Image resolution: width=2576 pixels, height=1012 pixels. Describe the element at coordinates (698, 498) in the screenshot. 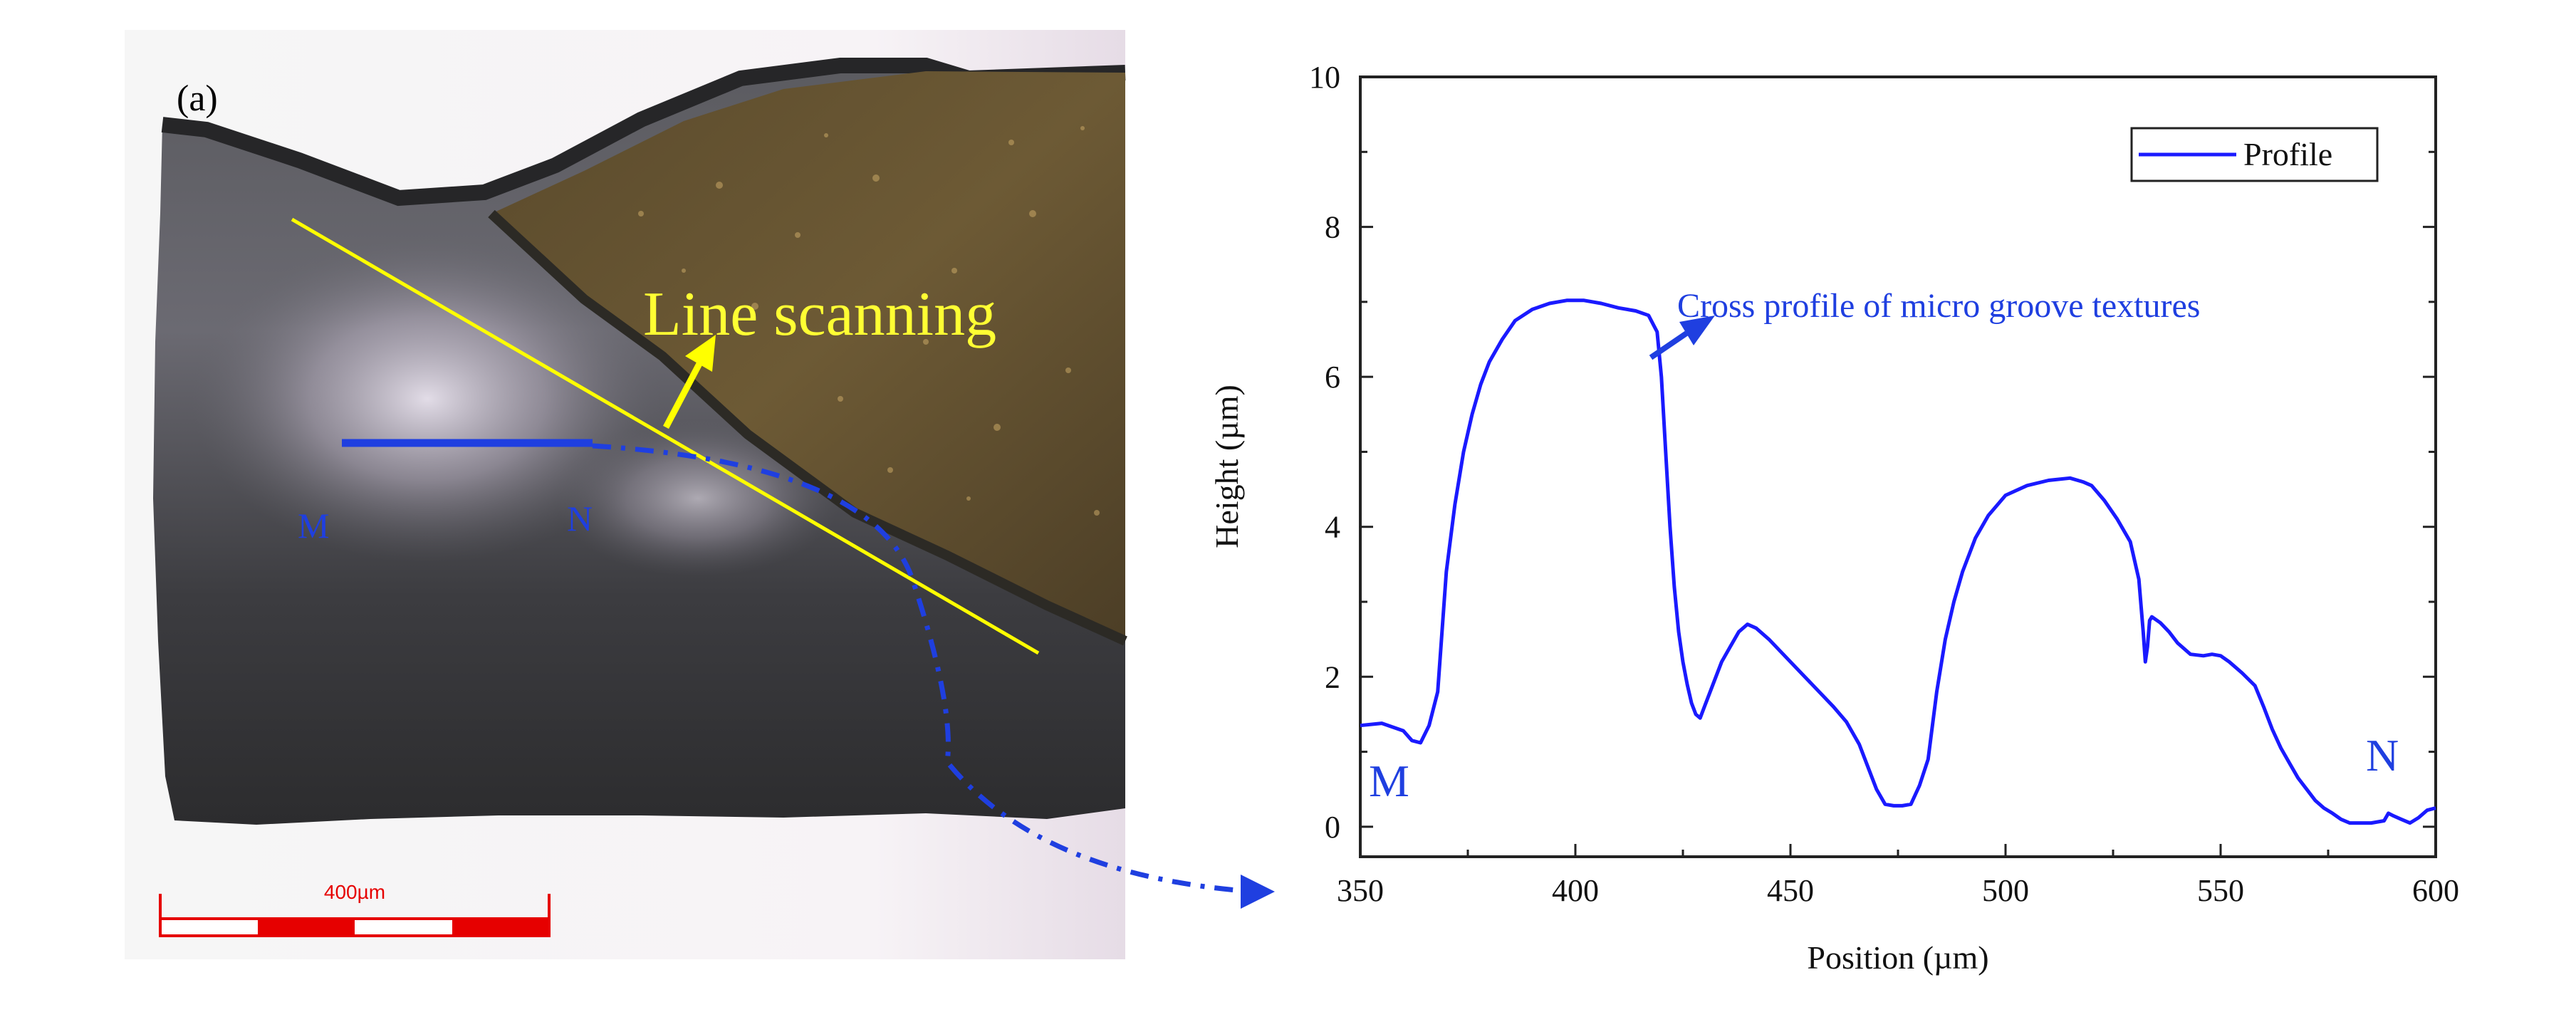

I see `reflective-patch-small` at that location.